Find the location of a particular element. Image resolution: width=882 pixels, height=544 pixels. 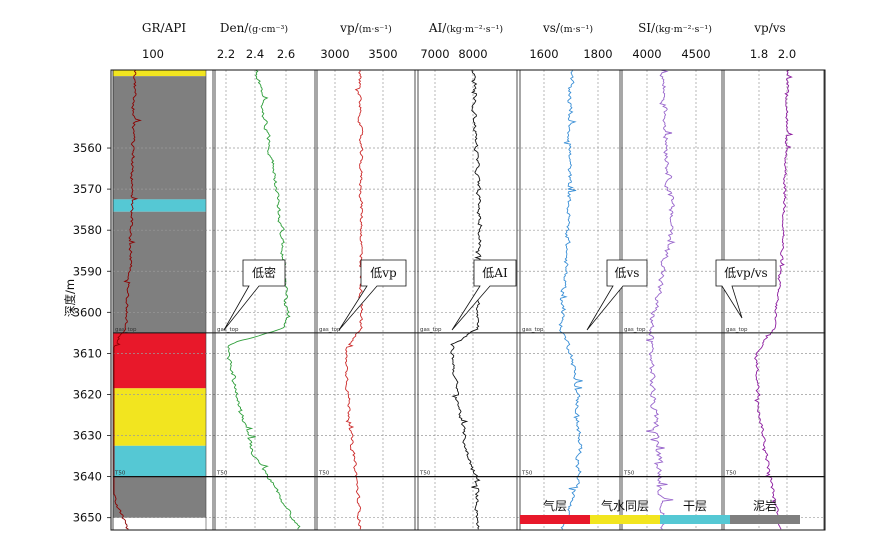

legend-label: 干层 is located at coordinates (695, 506).